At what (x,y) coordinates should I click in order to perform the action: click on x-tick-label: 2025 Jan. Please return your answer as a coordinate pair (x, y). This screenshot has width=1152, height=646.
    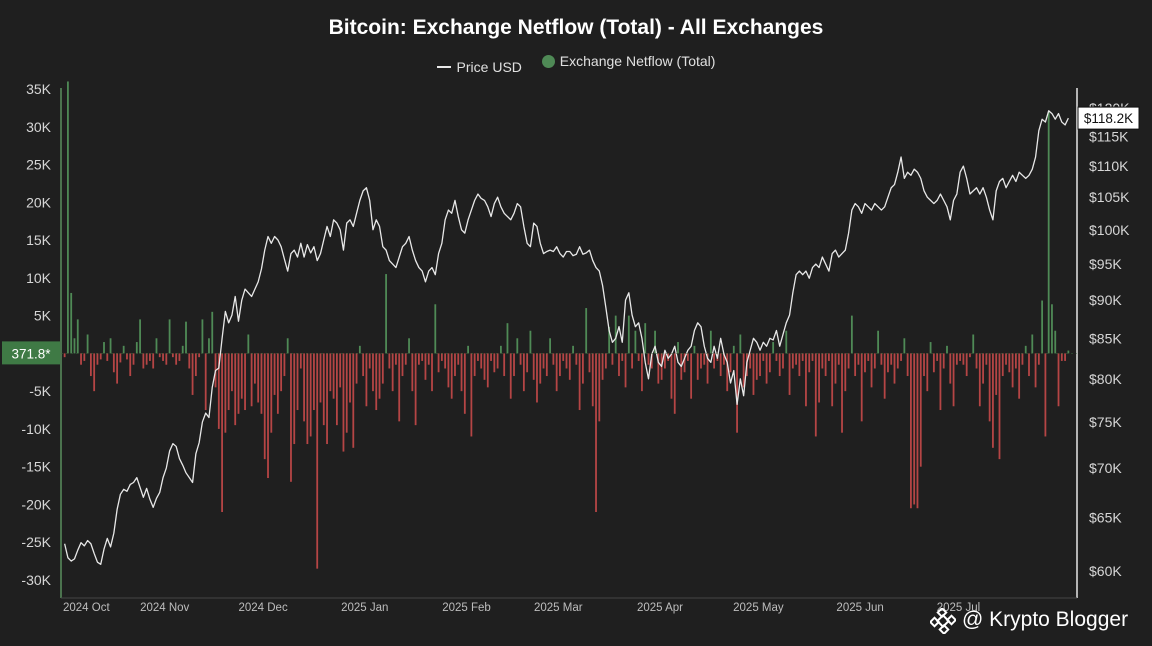
    Looking at the image, I should click on (364, 608).